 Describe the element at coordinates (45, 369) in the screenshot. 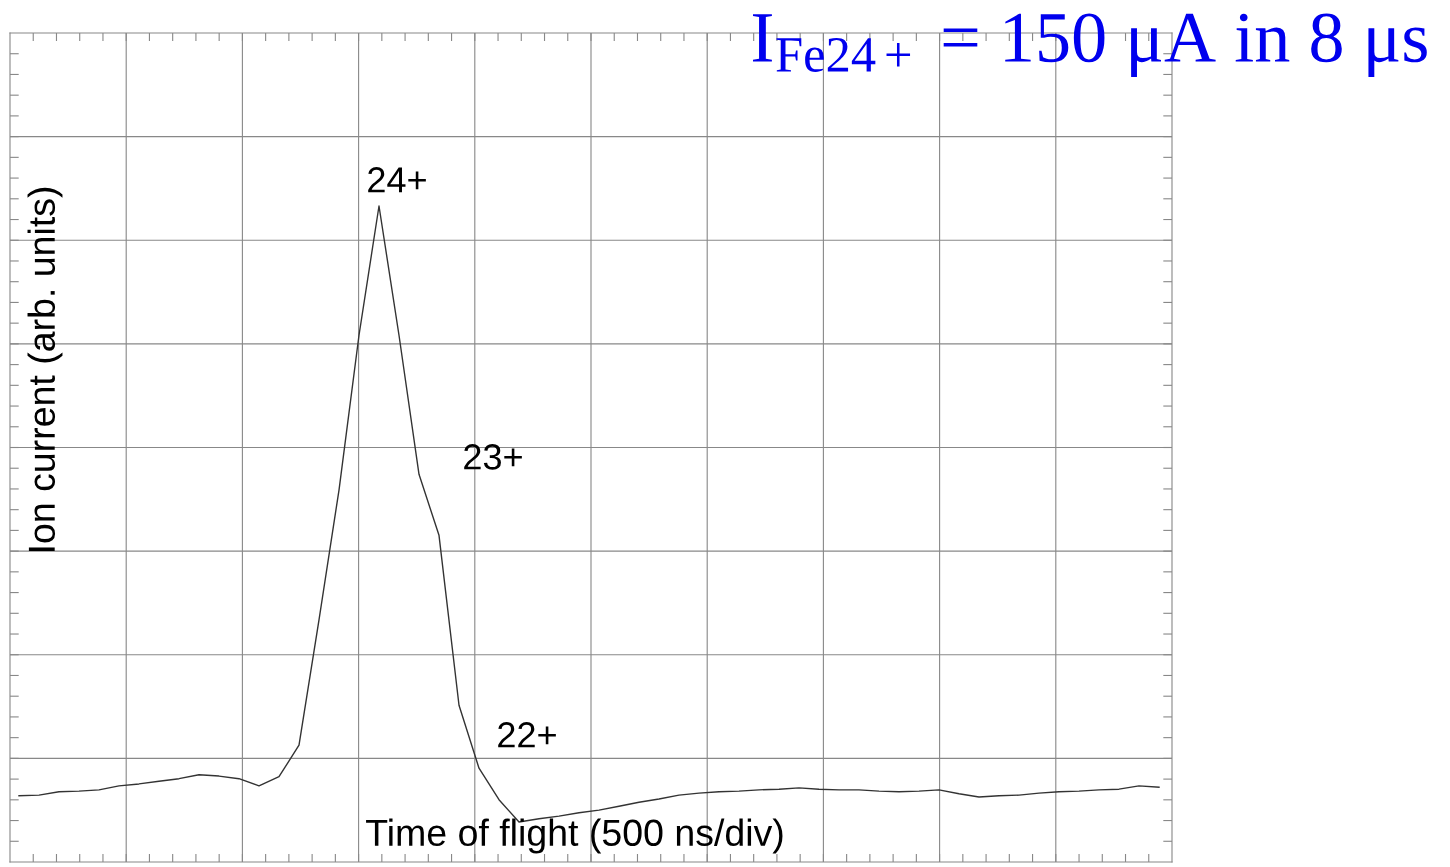

I see `y-axis-title: Ion current (arb. units)` at that location.